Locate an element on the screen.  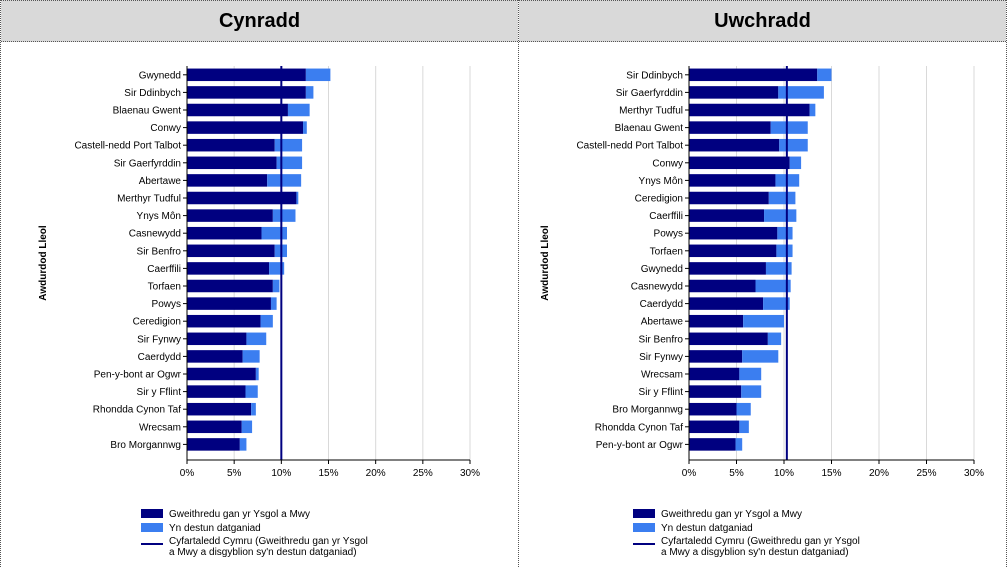
bars is located at coordinates (259, 259).